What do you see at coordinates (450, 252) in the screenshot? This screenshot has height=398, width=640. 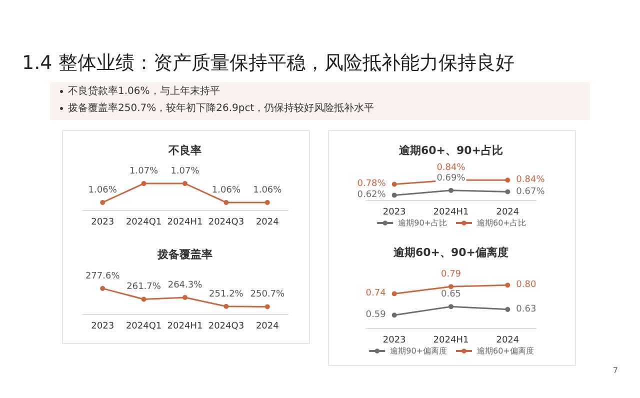 I see `chart-title: 逾期60+、90+偏离度` at bounding box center [450, 252].